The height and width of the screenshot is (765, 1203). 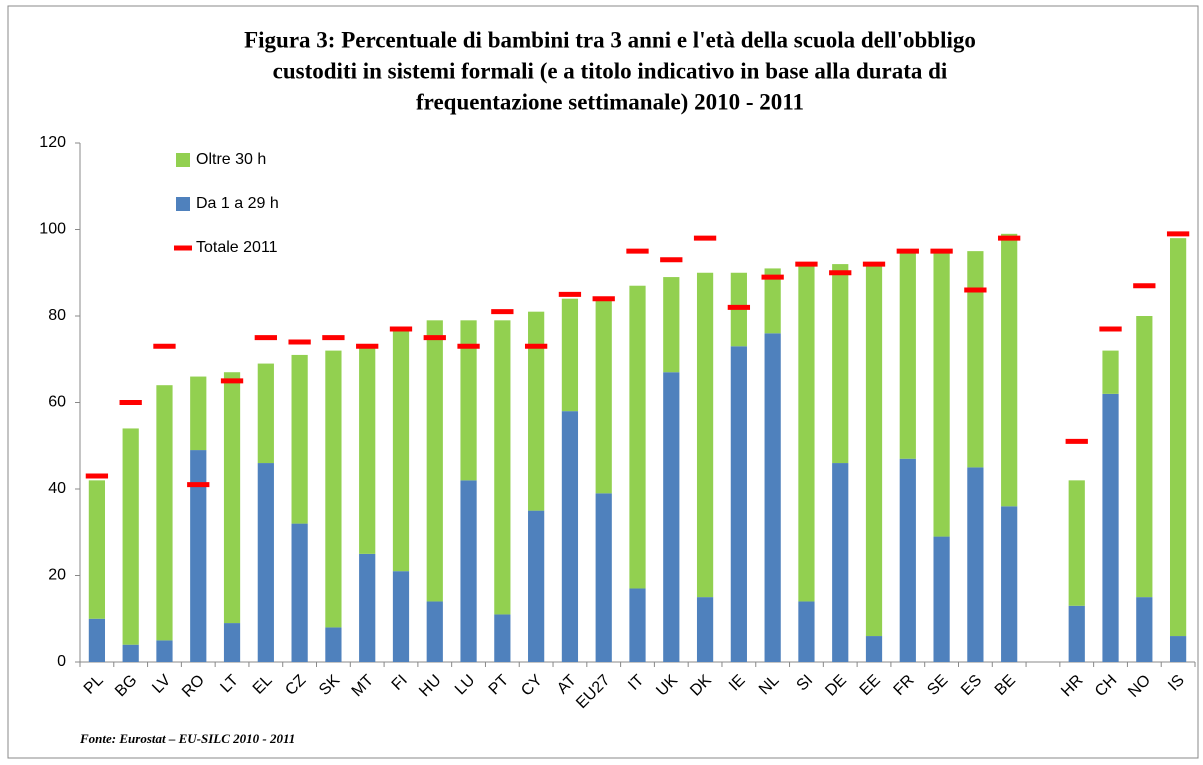 What do you see at coordinates (57, 575) in the screenshot?
I see `y-tick-label: 20` at bounding box center [57, 575].